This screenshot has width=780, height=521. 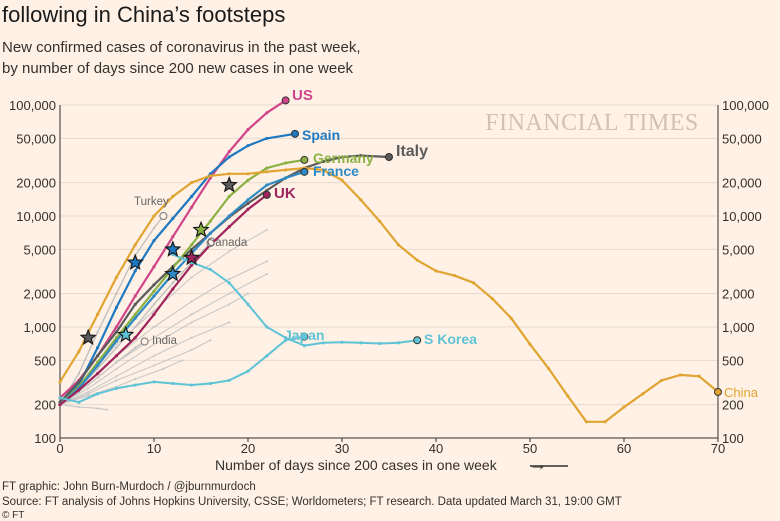 What do you see at coordinates (738, 294) in the screenshot?
I see `y-tick-label-right: 2,000` at bounding box center [738, 294].